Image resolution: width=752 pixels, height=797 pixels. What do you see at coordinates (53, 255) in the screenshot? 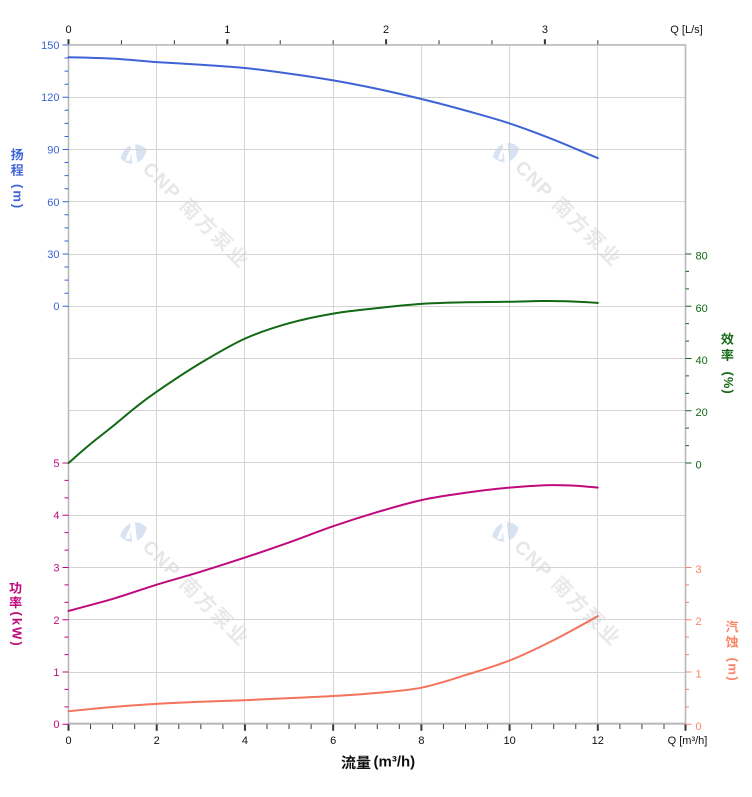
I see `svg-text: 30` at bounding box center [53, 255].